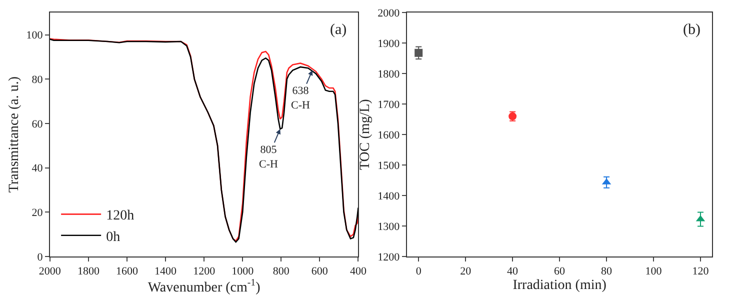  I want to click on y-tick-label: 20, so click(38, 212).